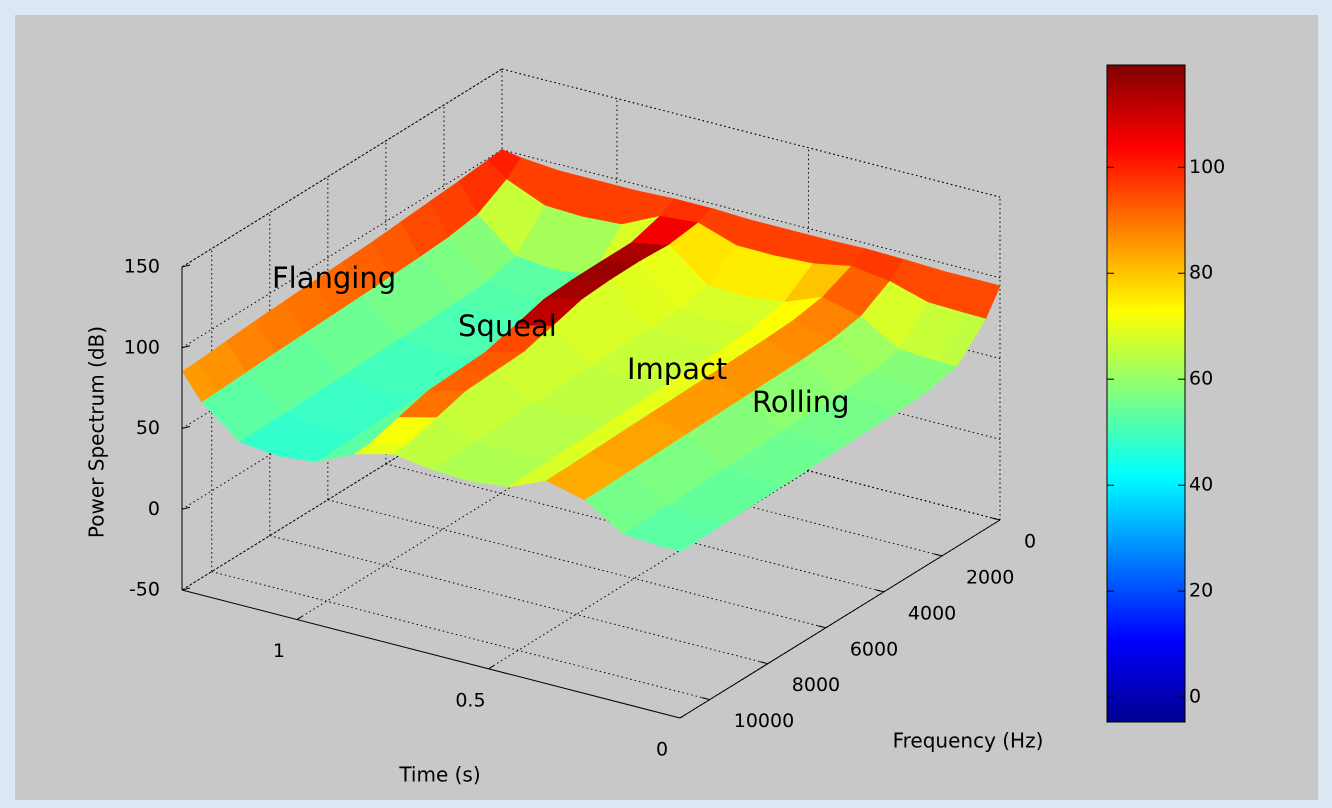 The height and width of the screenshot is (808, 1332). Describe the element at coordinates (142, 347) in the screenshot. I see `z-tick-label: 100` at that location.